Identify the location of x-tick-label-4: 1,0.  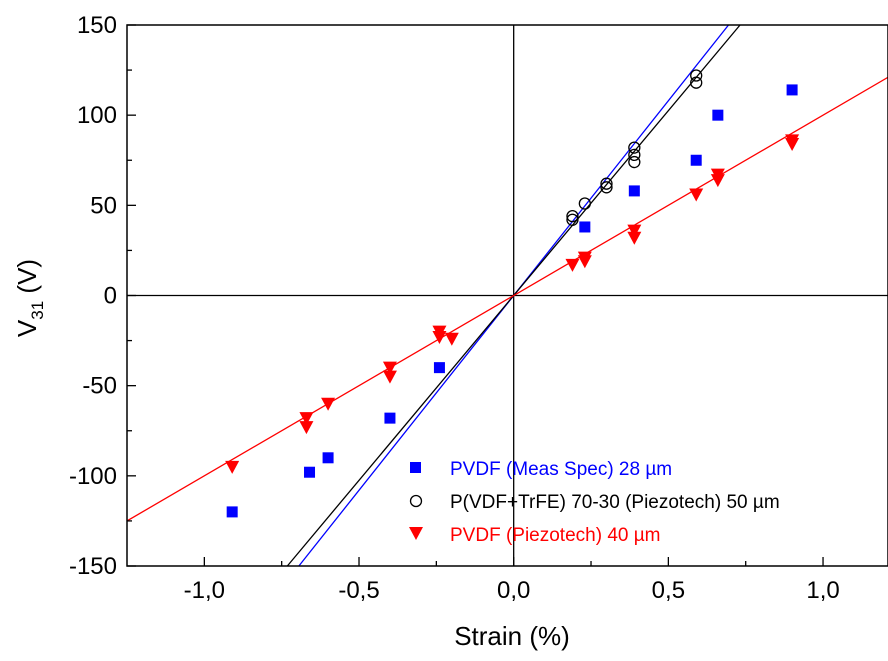
(822, 590).